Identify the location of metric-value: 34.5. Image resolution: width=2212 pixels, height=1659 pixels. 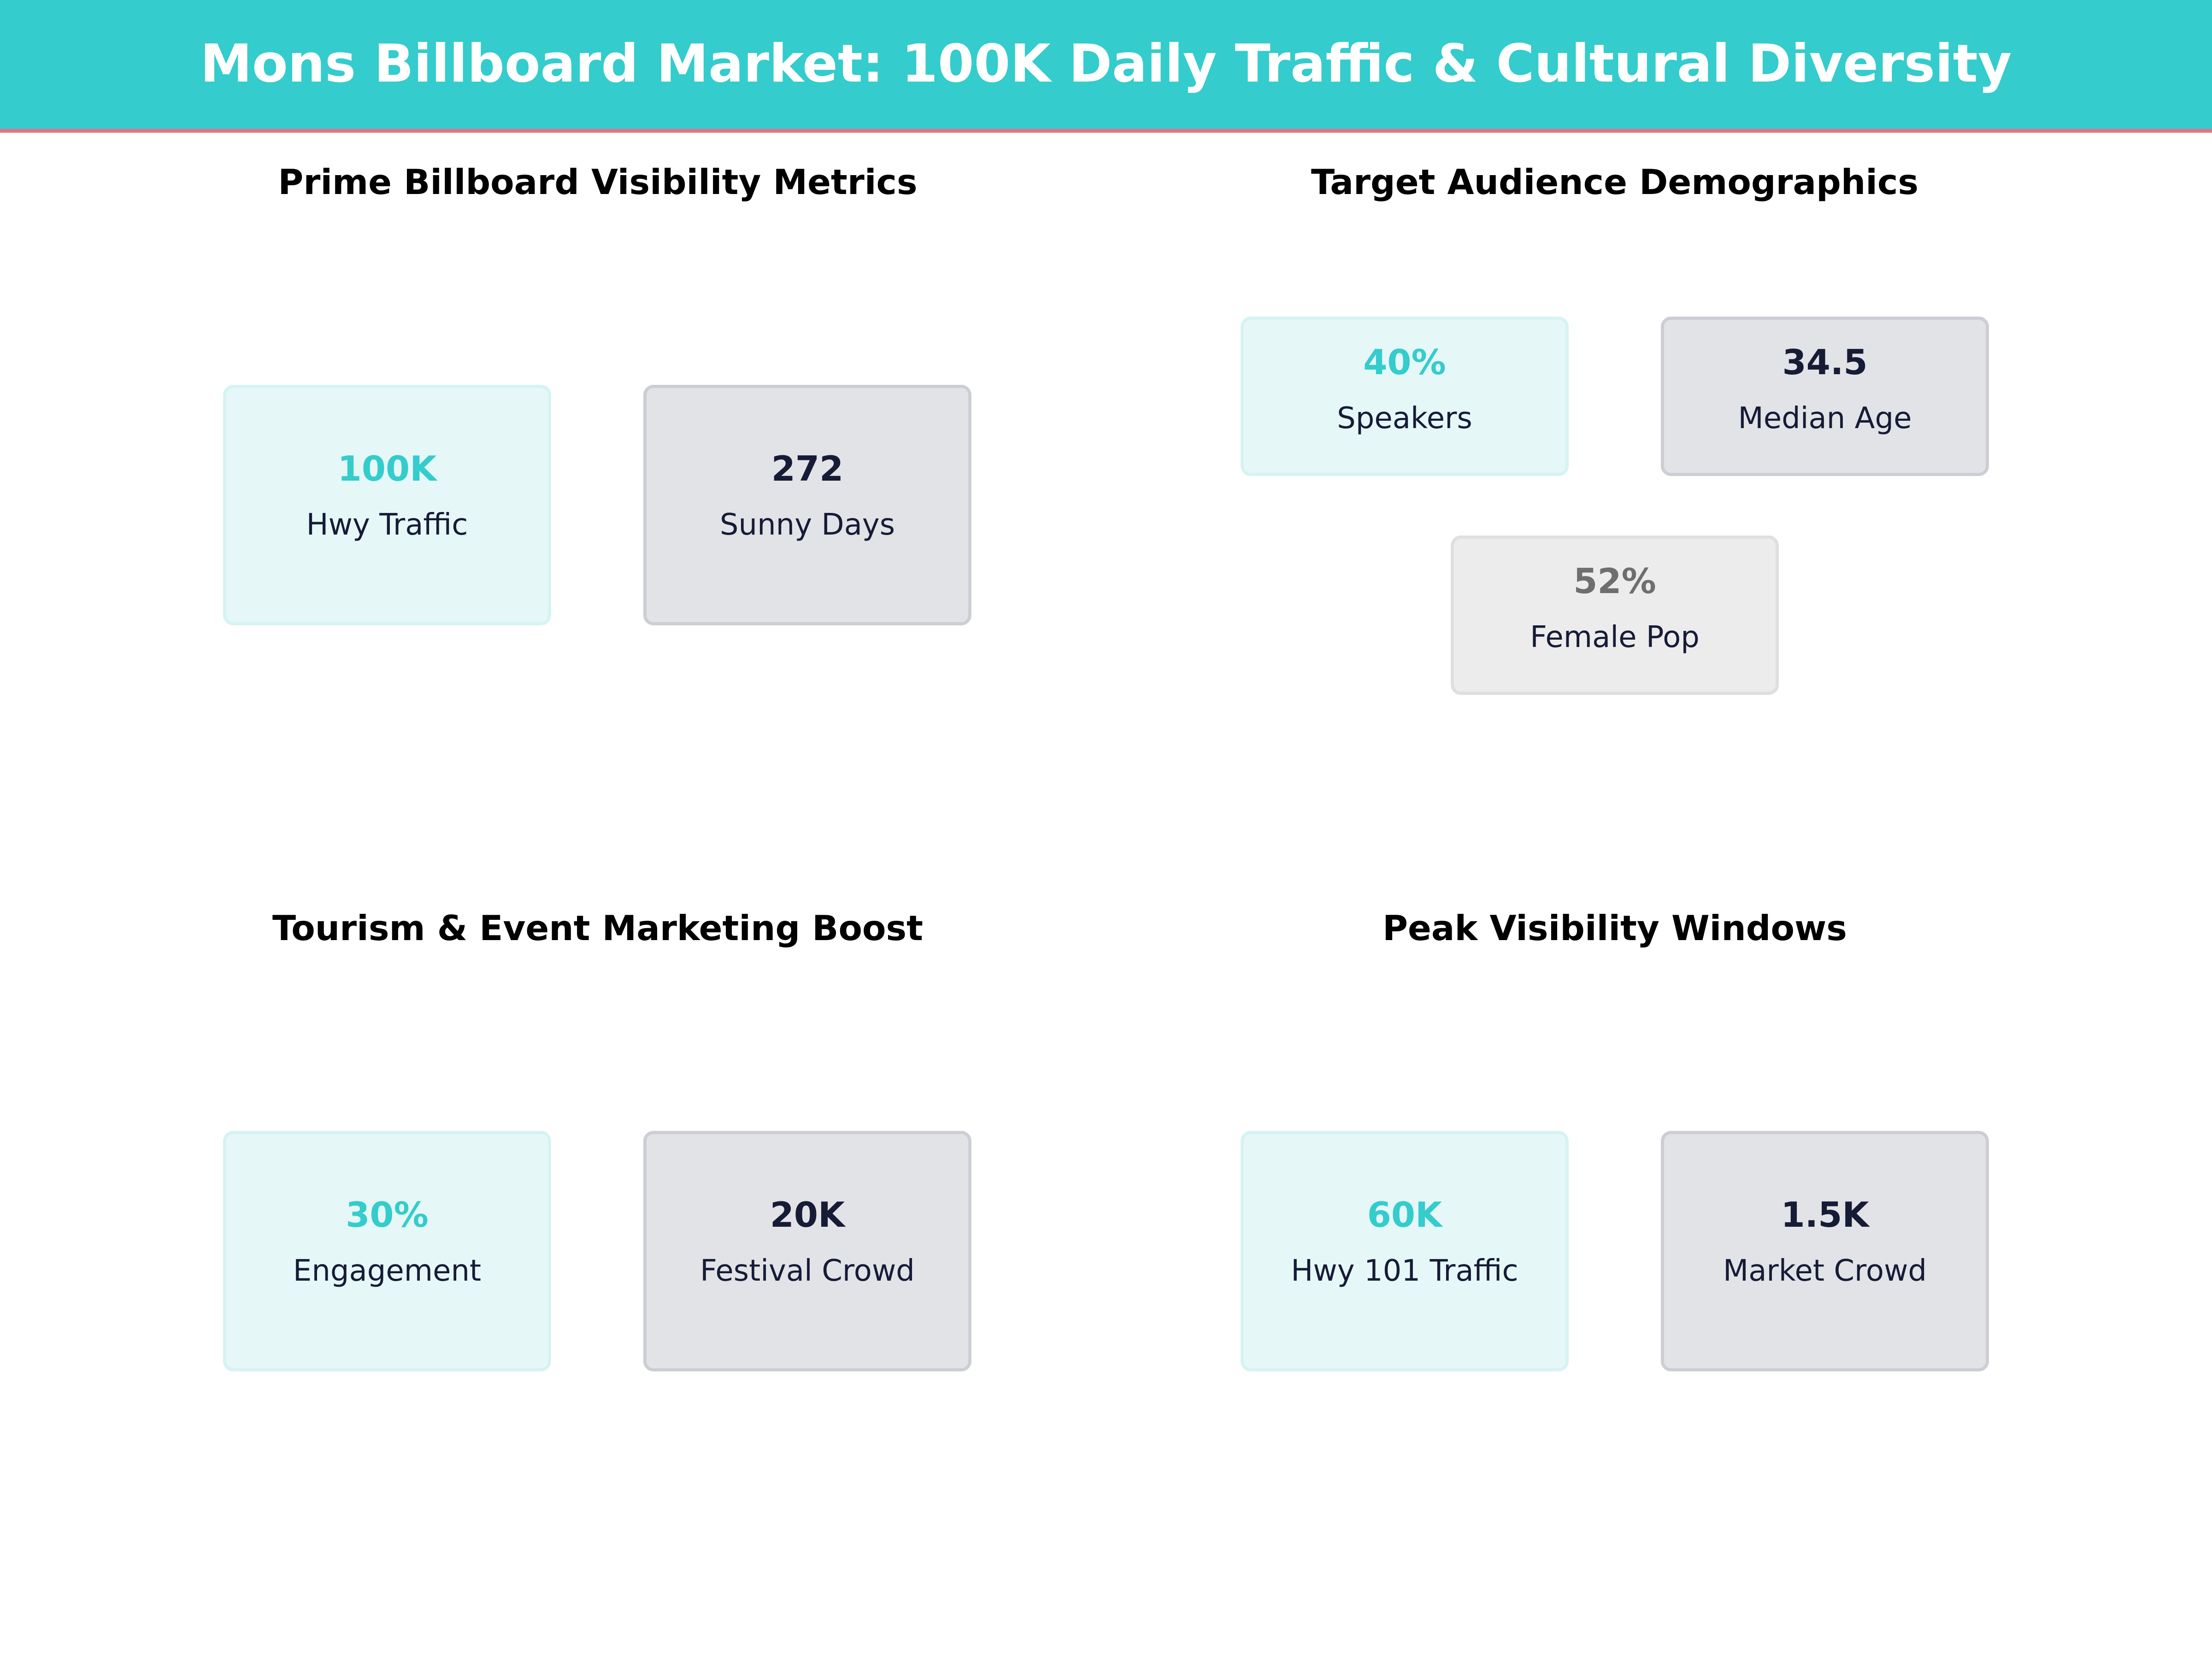
(1825, 362).